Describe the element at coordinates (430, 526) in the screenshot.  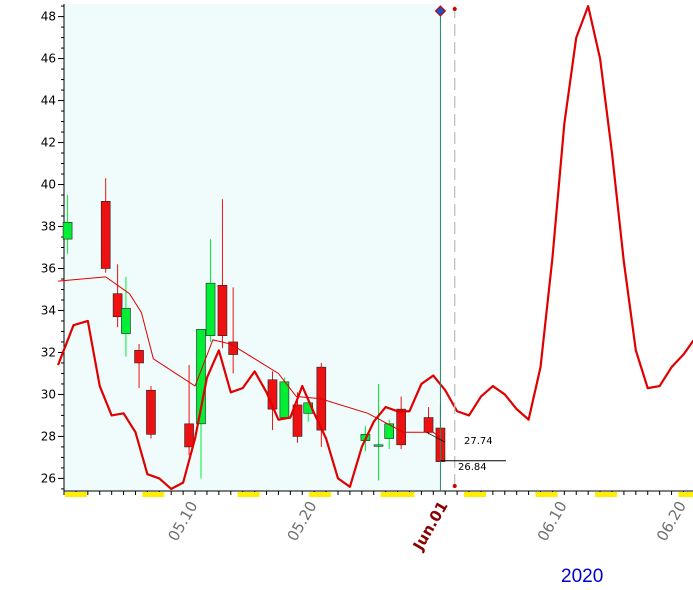
I see `x-tick-label: Jun.01` at that location.